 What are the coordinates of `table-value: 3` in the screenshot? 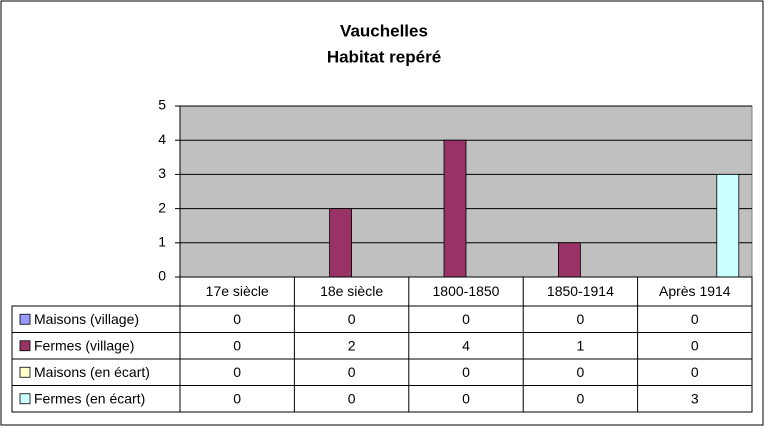 It's located at (695, 398).